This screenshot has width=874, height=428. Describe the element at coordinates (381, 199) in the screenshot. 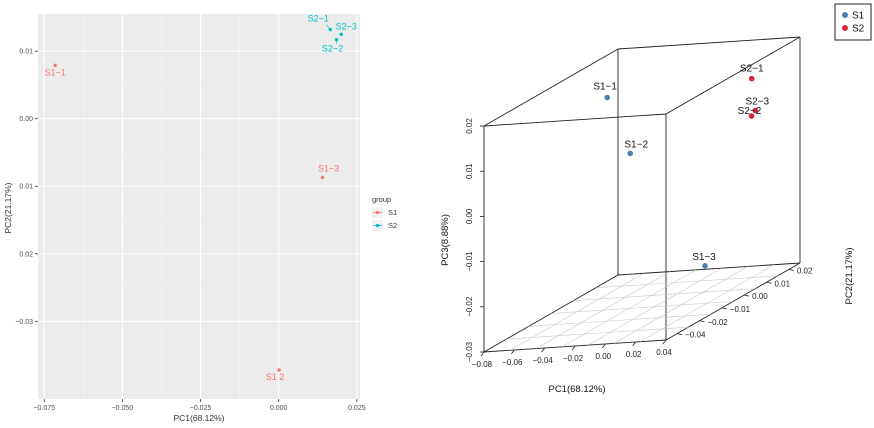

I see `legend-title: group` at that location.